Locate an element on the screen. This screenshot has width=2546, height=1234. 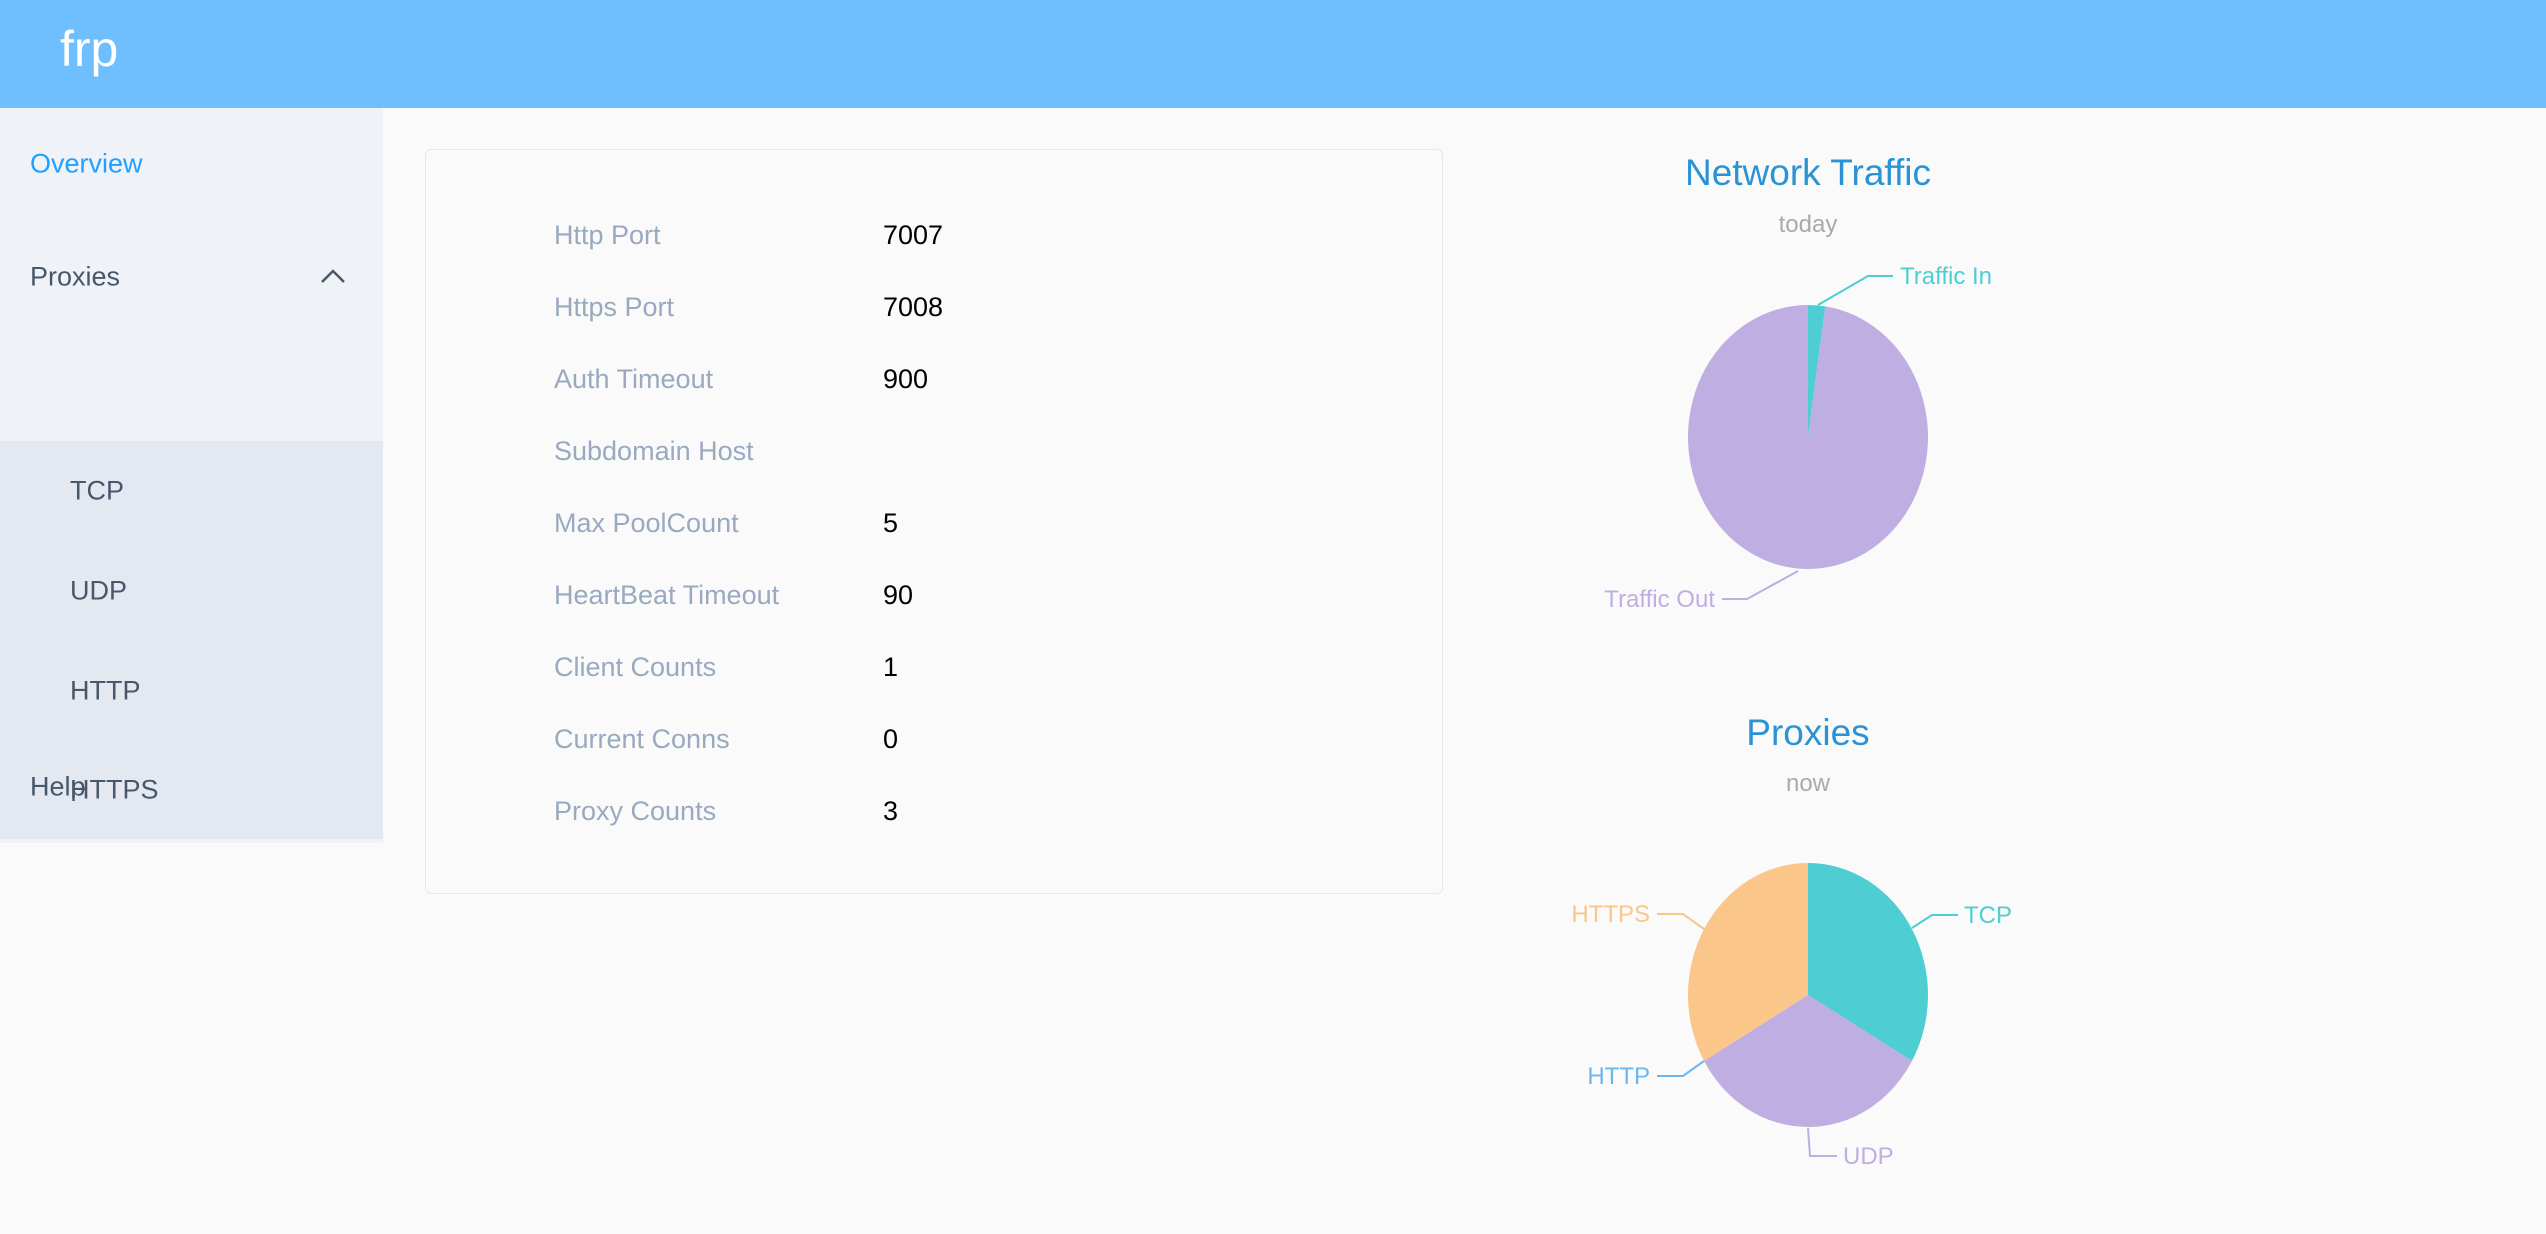
traffic-chart-subtitle: today is located at coordinates (1808, 224).